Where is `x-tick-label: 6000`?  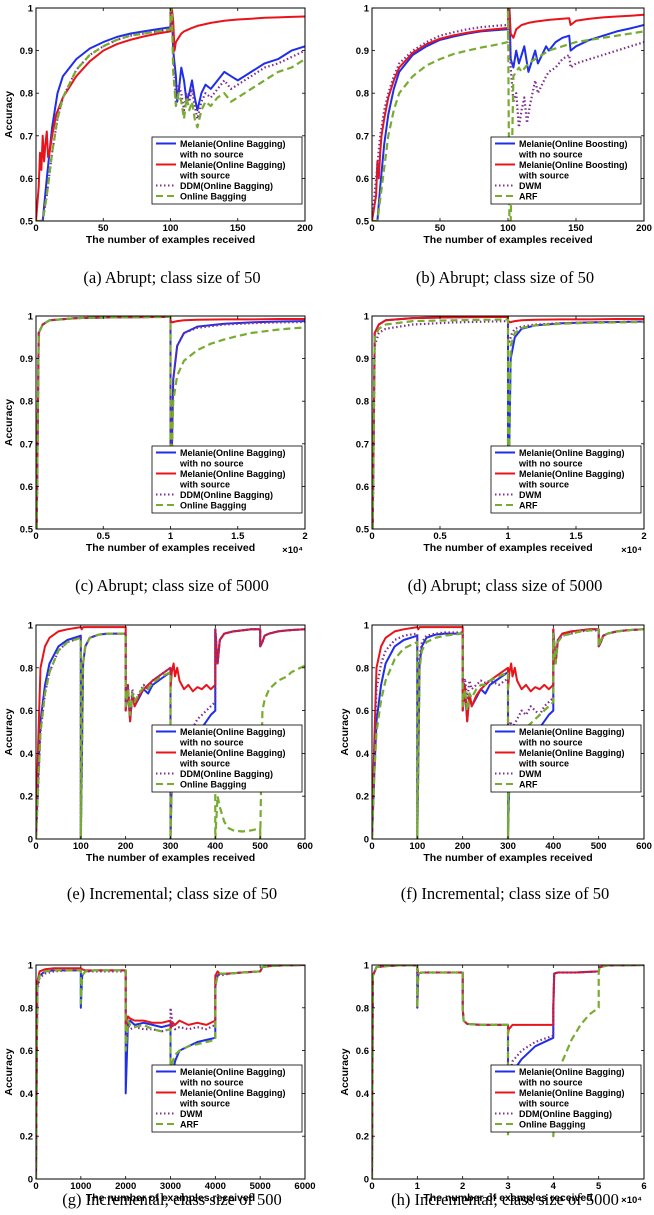
x-tick-label: 6000 is located at coordinates (304, 1186).